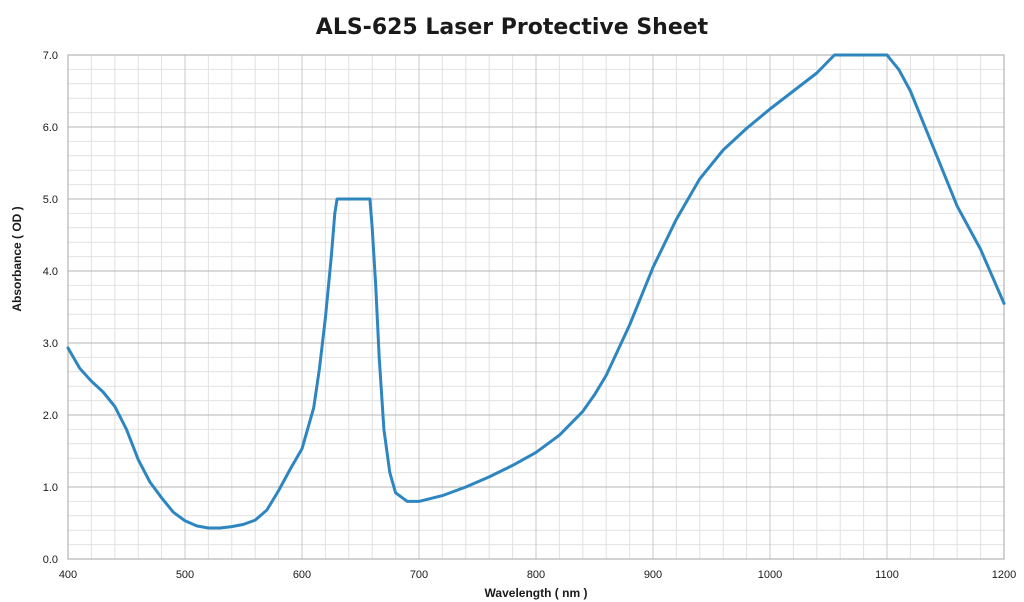 This screenshot has width=1024, height=602. I want to click on y-tick-label: 7.0, so click(50, 56).